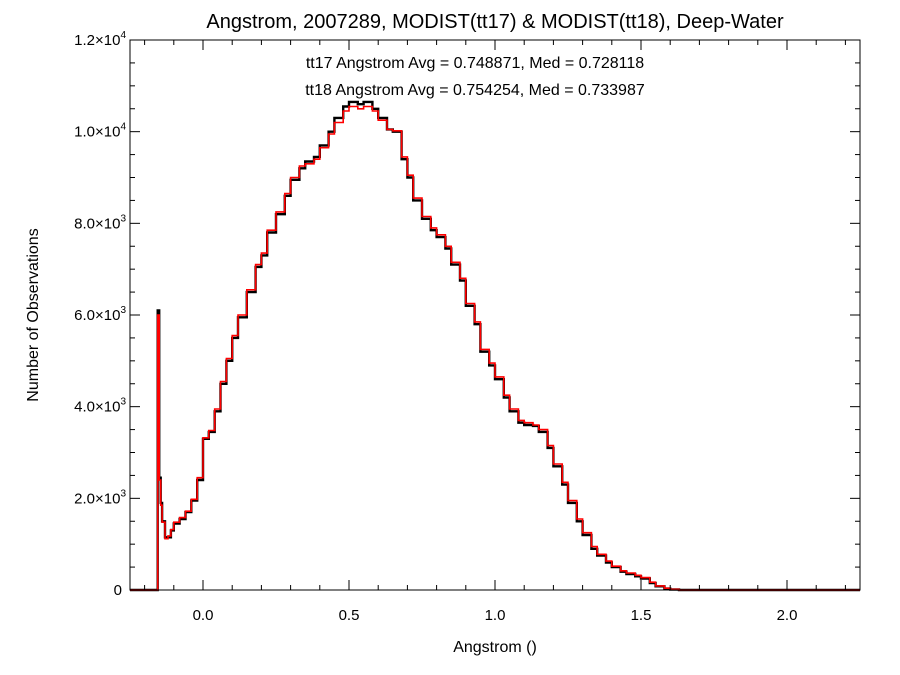 The image size is (900, 675). What do you see at coordinates (787, 615) in the screenshot?
I see `x-tick-label-4: 2.0` at bounding box center [787, 615].